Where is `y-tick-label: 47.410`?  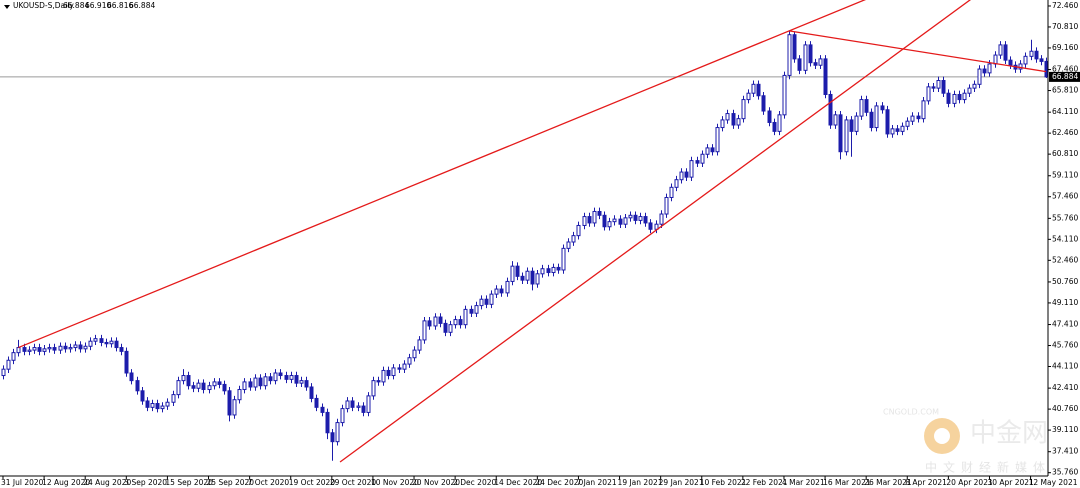 y-tick-label: 47.410 is located at coordinates (1065, 324).